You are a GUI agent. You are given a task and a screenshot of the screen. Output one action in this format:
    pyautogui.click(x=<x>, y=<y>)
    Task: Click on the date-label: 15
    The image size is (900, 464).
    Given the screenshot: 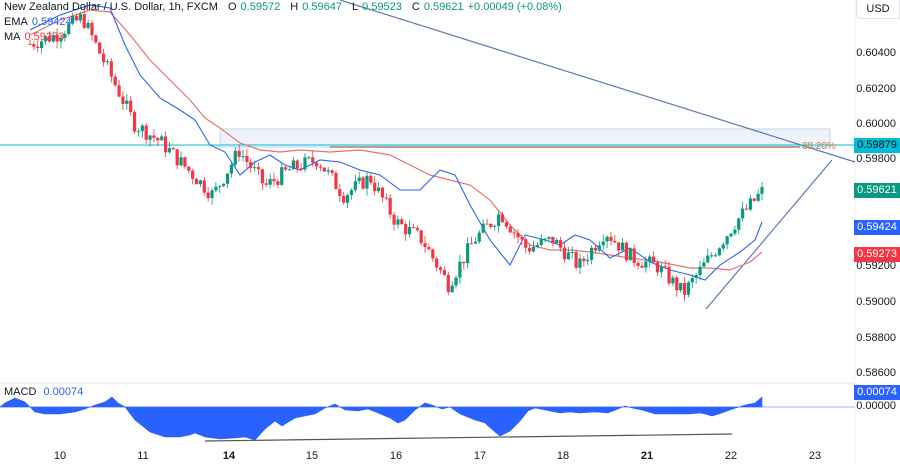 What is the action you would take?
    pyautogui.click(x=312, y=456)
    